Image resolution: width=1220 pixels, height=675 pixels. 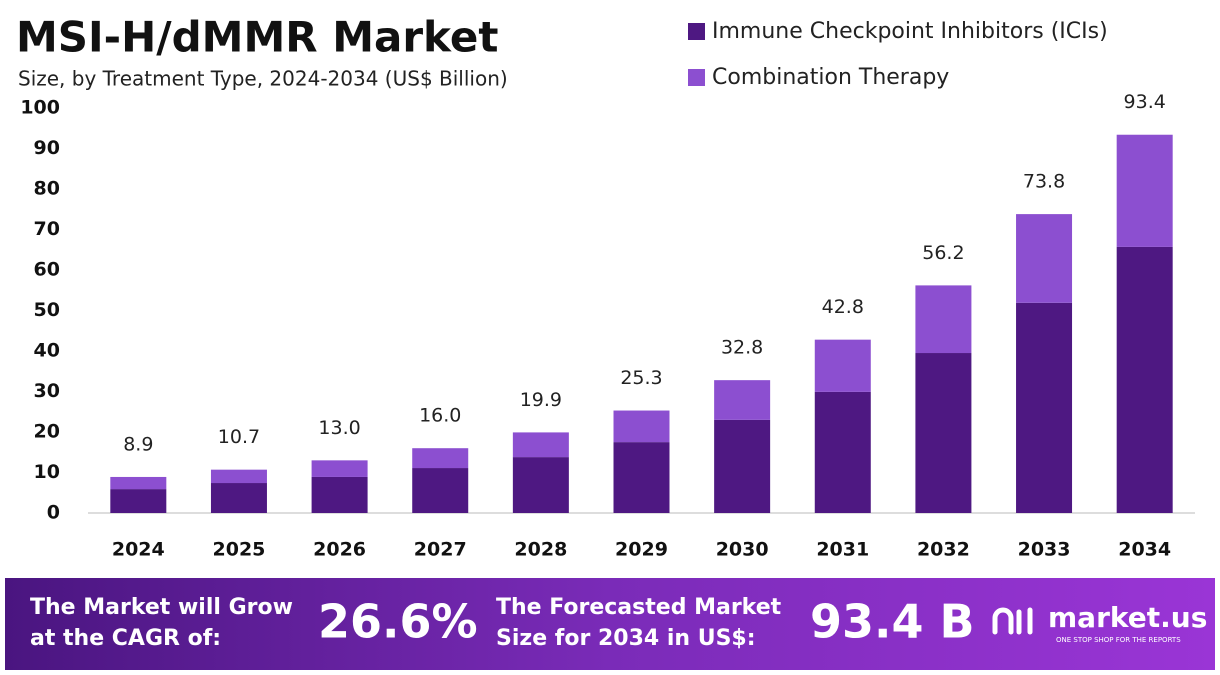 I want to click on y-tick-label: 50, so click(x=47, y=310).